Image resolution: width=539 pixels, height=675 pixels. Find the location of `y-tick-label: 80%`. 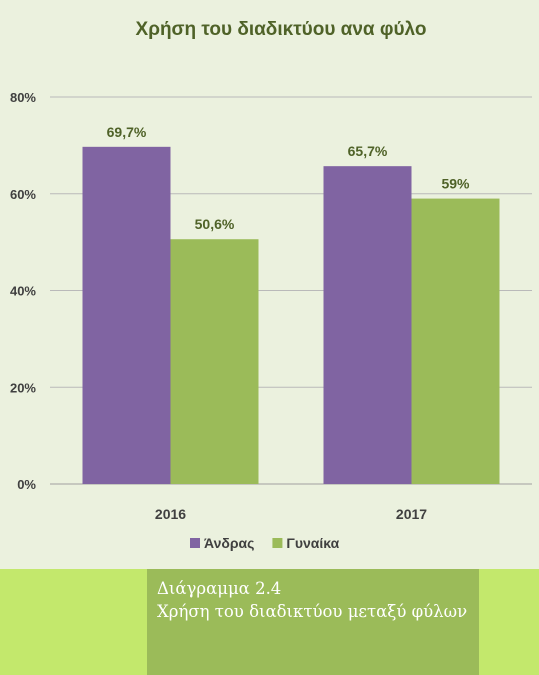

y-tick-label: 80% is located at coordinates (23, 97).